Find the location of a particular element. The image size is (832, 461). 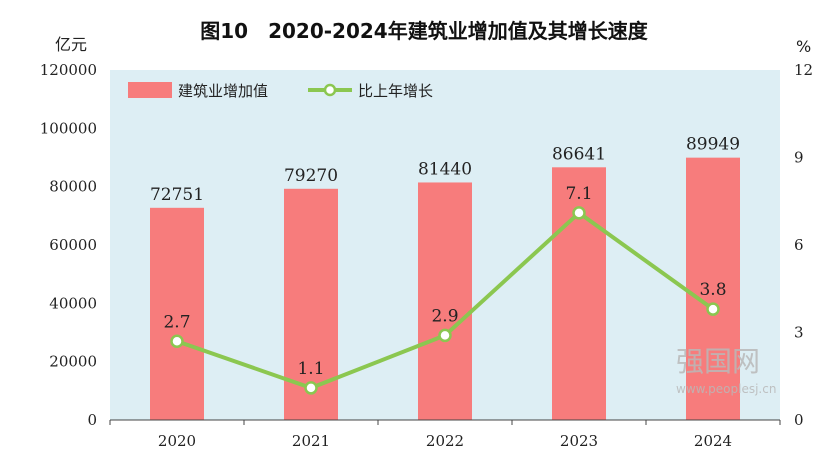

legend-line-label: 比上年增长 is located at coordinates (395, 91).